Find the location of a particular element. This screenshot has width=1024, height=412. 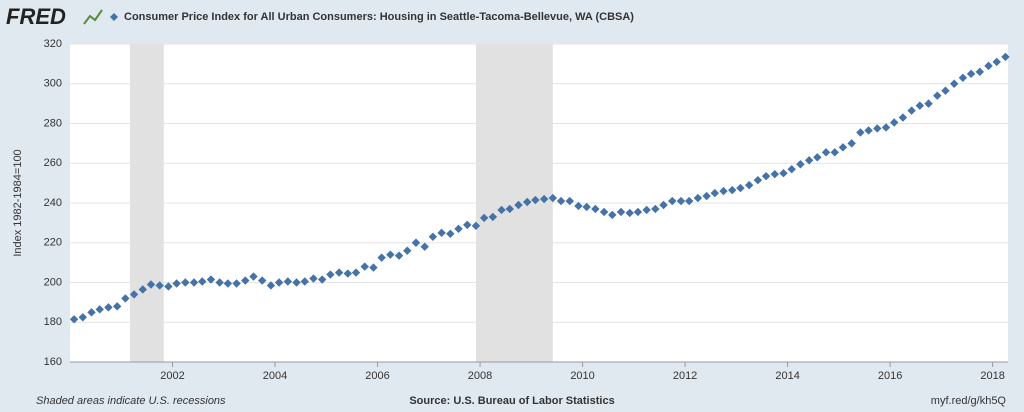

legend-marker is located at coordinates (114, 17).